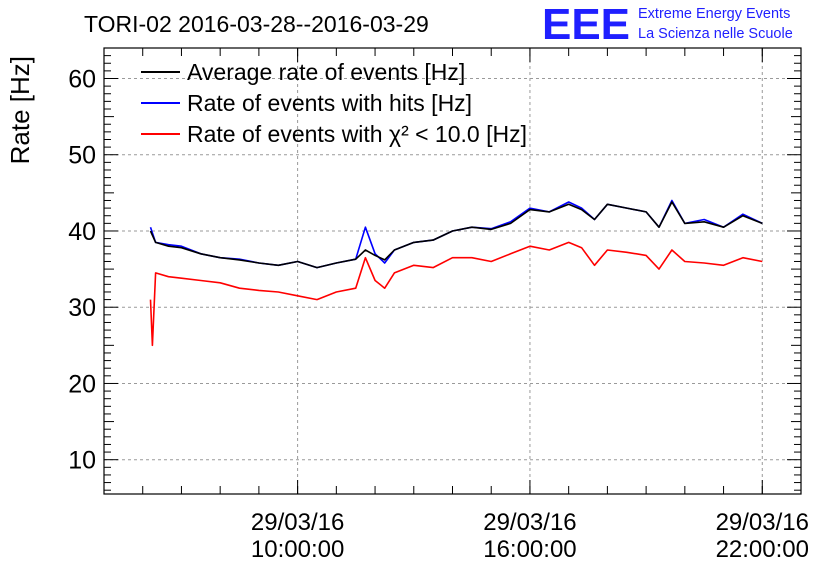  I want to click on y-tick-label: 40, so click(82, 232).